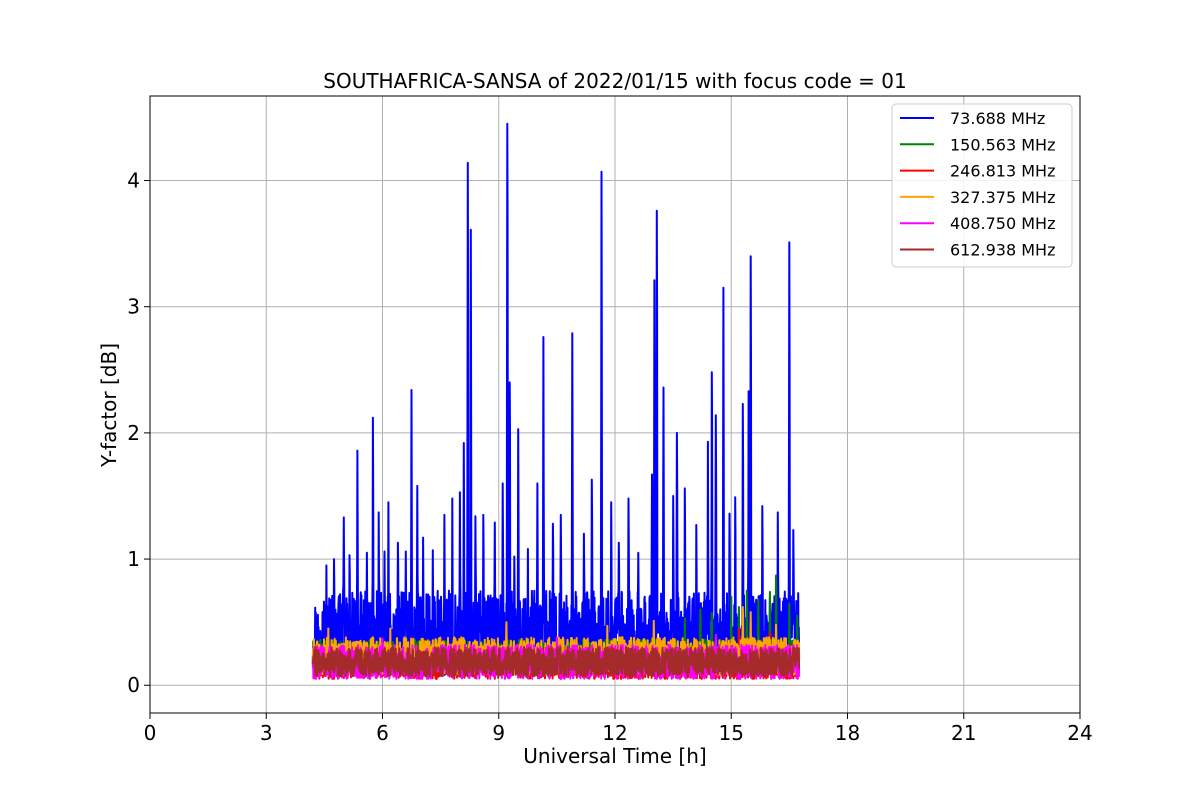 Image resolution: width=1200 pixels, height=800 pixels. What do you see at coordinates (266, 733) in the screenshot?
I see `x-tick-label: 3` at bounding box center [266, 733].